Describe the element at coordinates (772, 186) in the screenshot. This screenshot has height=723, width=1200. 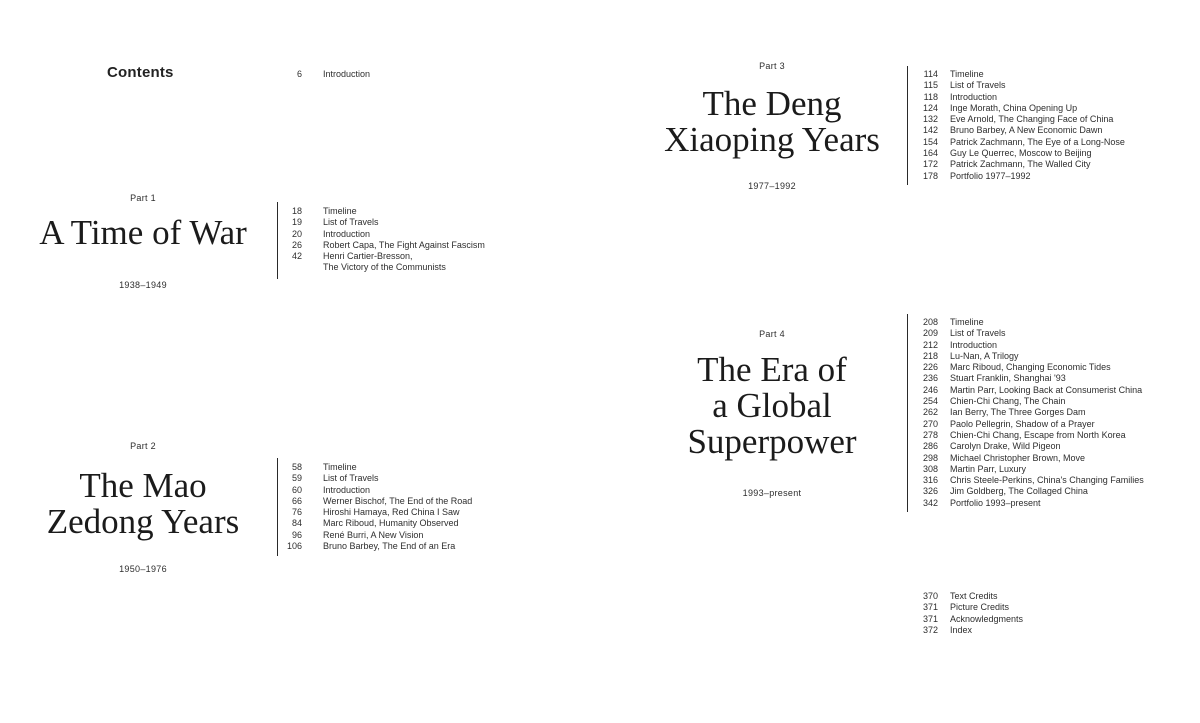
I see `part-3-dates: 1977–1992` at that location.